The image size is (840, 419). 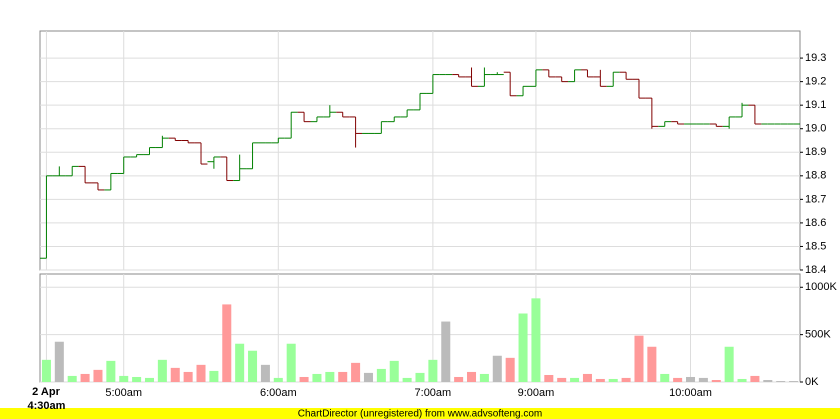 I want to click on y-tick-label: 19.3, so click(x=815, y=58).